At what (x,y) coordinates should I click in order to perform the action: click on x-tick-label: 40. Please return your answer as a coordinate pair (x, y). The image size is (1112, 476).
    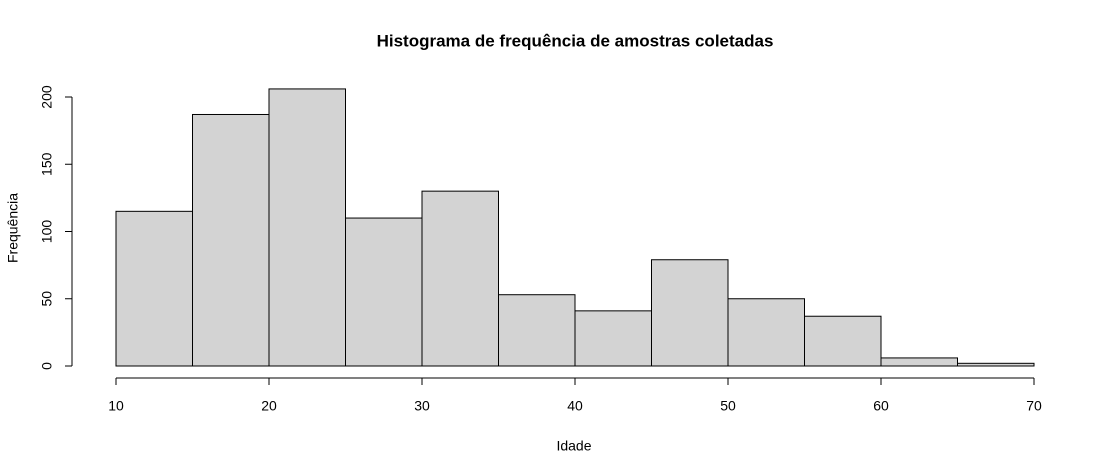
    Looking at the image, I should click on (575, 406).